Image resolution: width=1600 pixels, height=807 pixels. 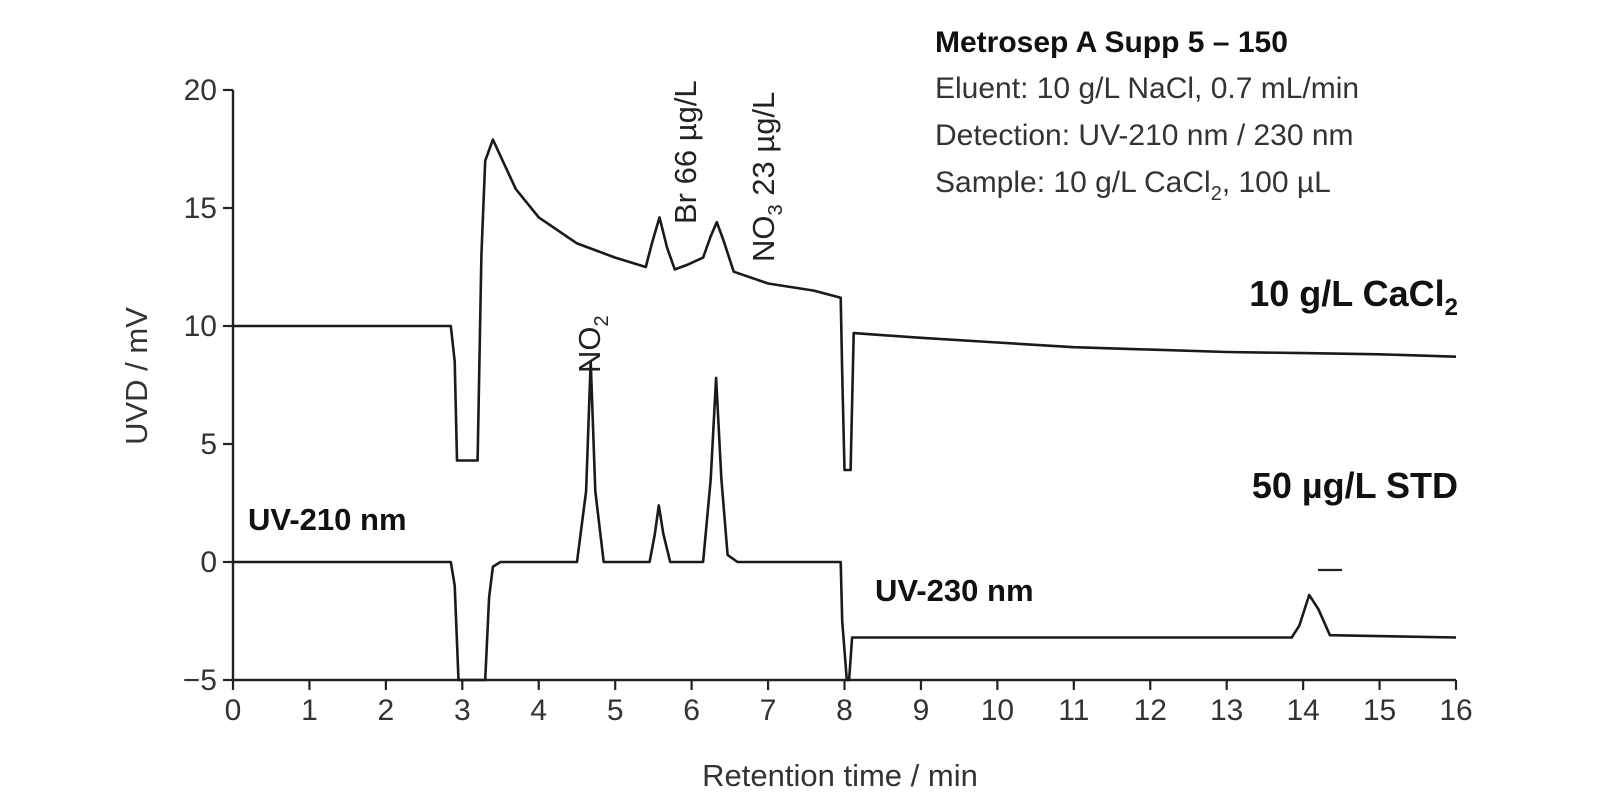 I want to click on detection-info: Detection: UV-210 nm / 230 nm, so click(x=1144, y=135).